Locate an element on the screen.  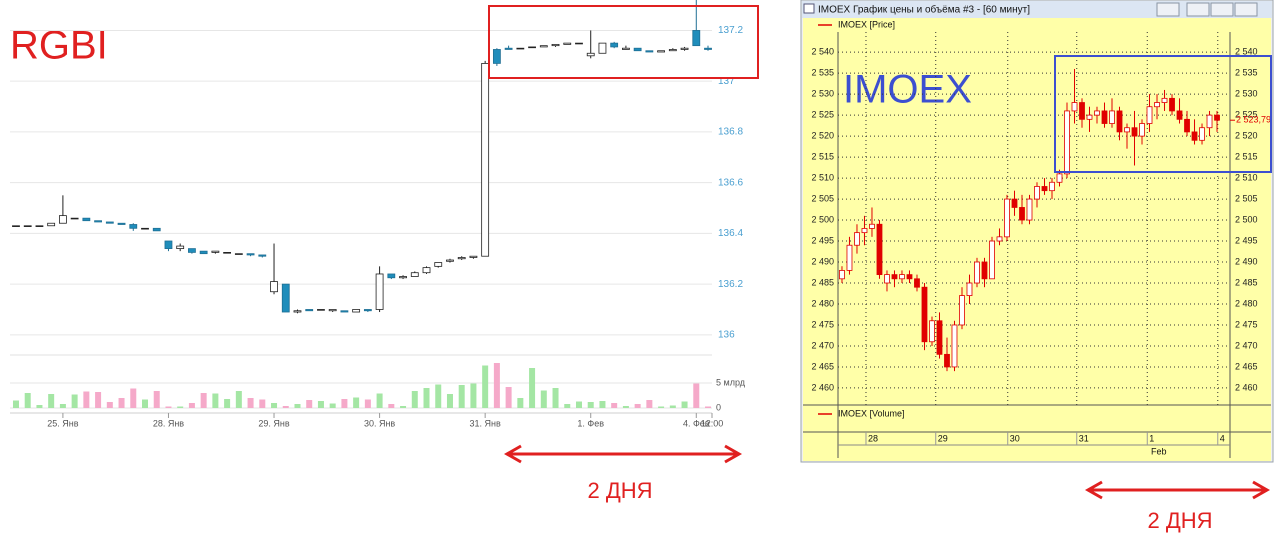
y-tick-label: 136 is located at coordinates (726, 334).